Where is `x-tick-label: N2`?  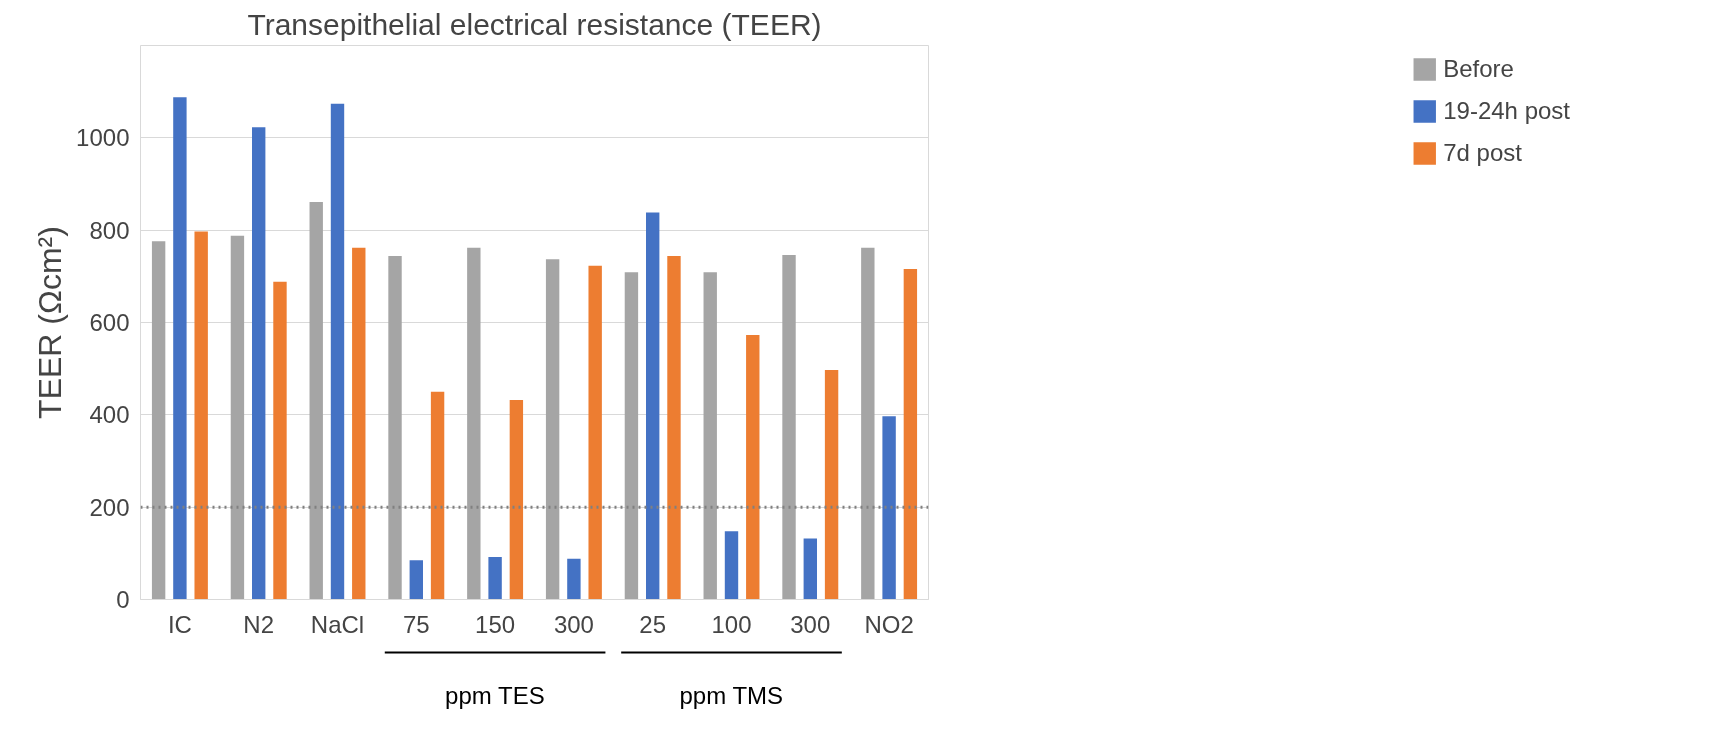 x-tick-label: N2 is located at coordinates (259, 624).